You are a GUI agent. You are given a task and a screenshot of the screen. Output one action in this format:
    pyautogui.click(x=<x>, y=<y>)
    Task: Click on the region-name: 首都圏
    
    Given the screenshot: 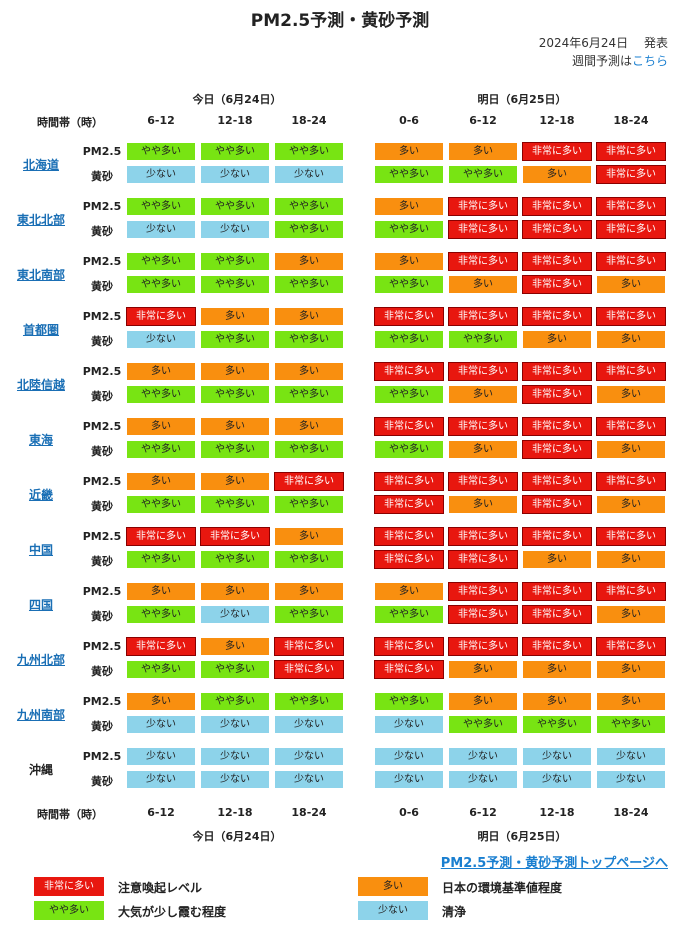 What is the action you would take?
    pyautogui.click(x=40, y=330)
    